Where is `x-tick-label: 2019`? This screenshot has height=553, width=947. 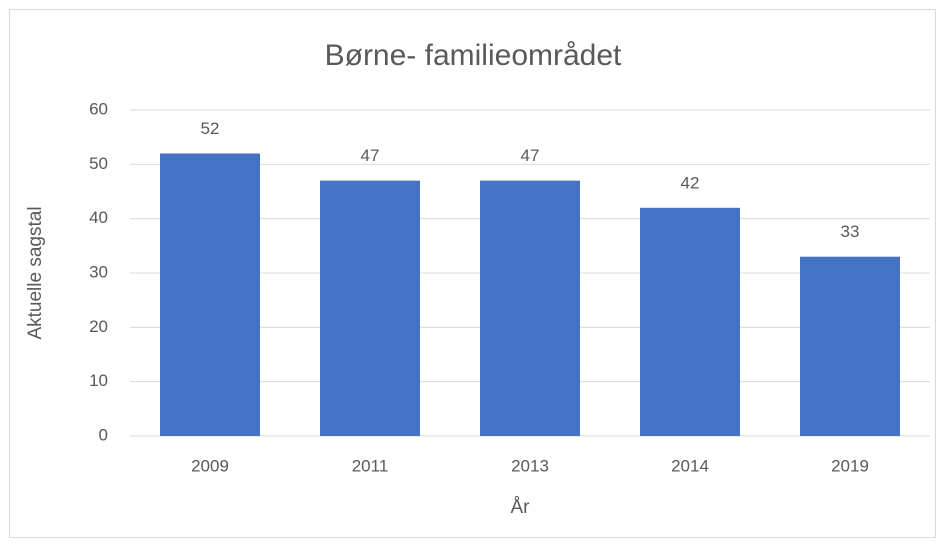 x-tick-label: 2019 is located at coordinates (850, 465).